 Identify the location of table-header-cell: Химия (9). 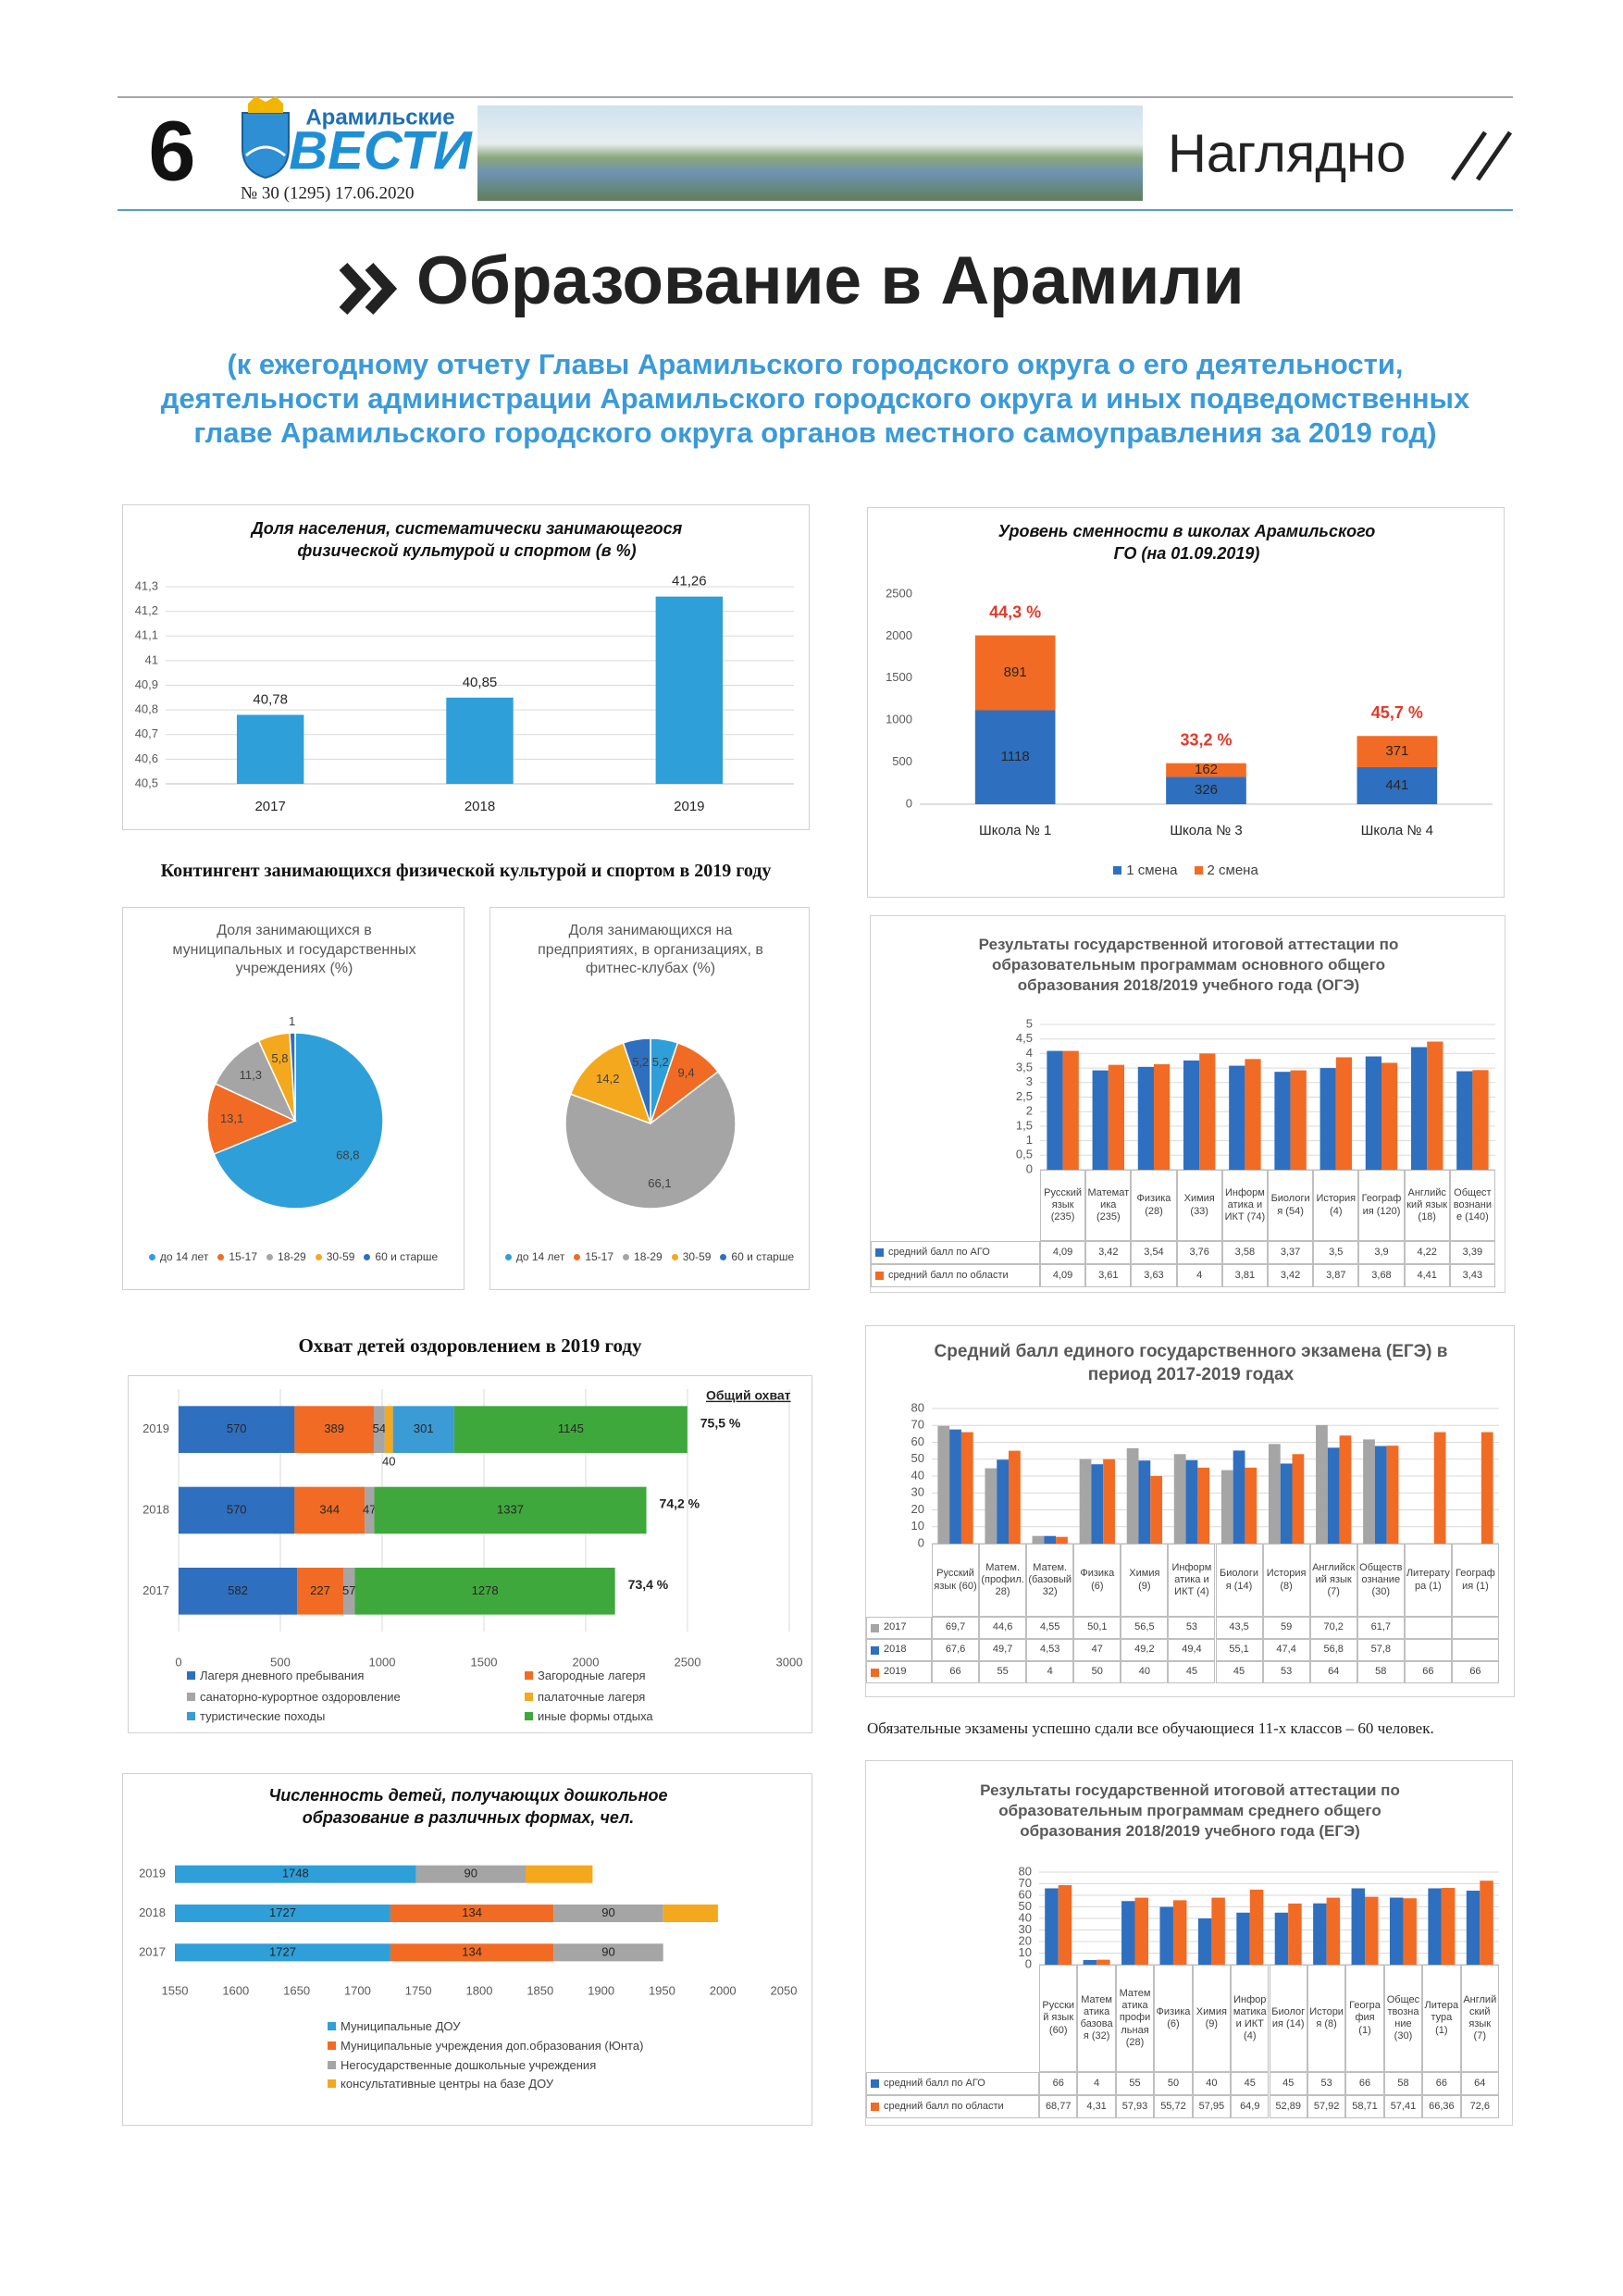
(1212, 2019).